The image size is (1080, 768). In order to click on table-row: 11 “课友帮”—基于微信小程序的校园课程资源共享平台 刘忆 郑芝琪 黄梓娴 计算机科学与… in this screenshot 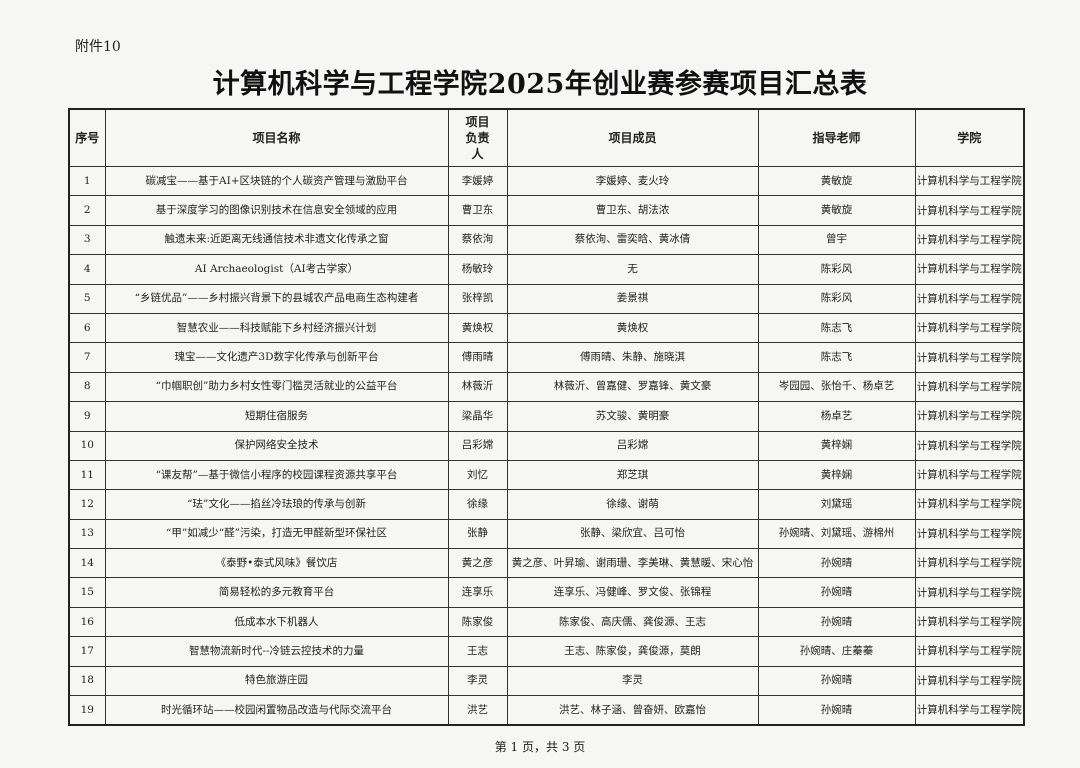, I will do `click(546, 475)`.